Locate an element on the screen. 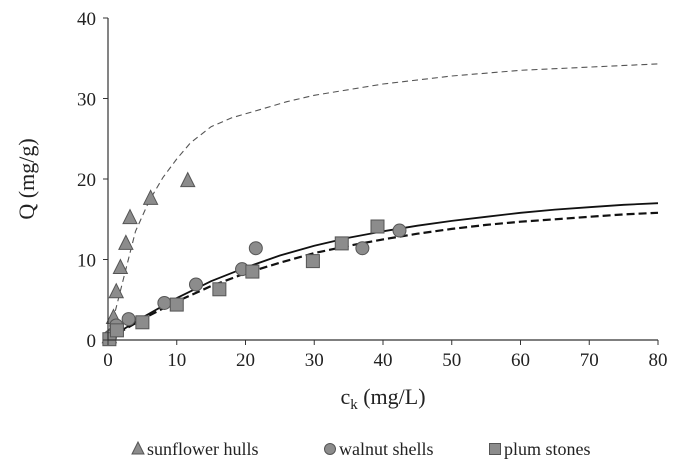 This screenshot has width=673, height=463. x-tick-label: 60 is located at coordinates (520, 360).